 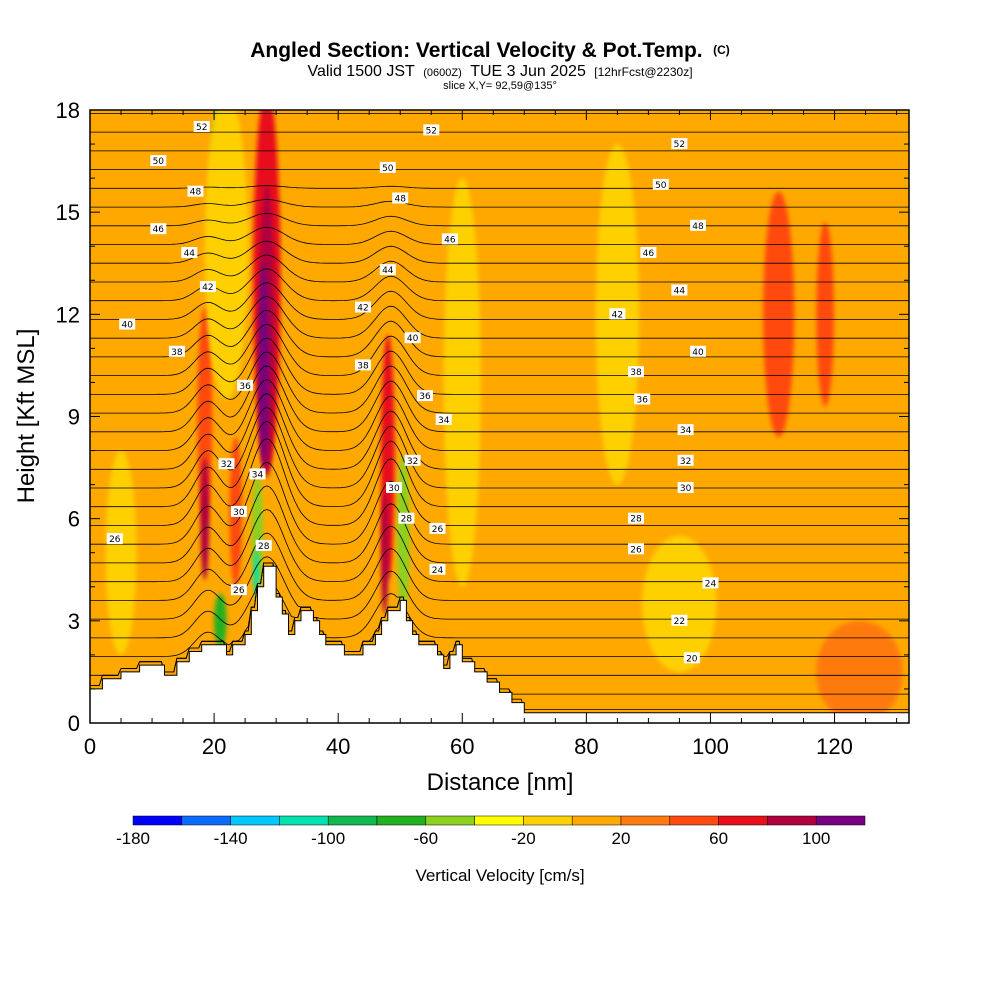 I want to click on theta-contour-label: 34, so click(x=685, y=430).